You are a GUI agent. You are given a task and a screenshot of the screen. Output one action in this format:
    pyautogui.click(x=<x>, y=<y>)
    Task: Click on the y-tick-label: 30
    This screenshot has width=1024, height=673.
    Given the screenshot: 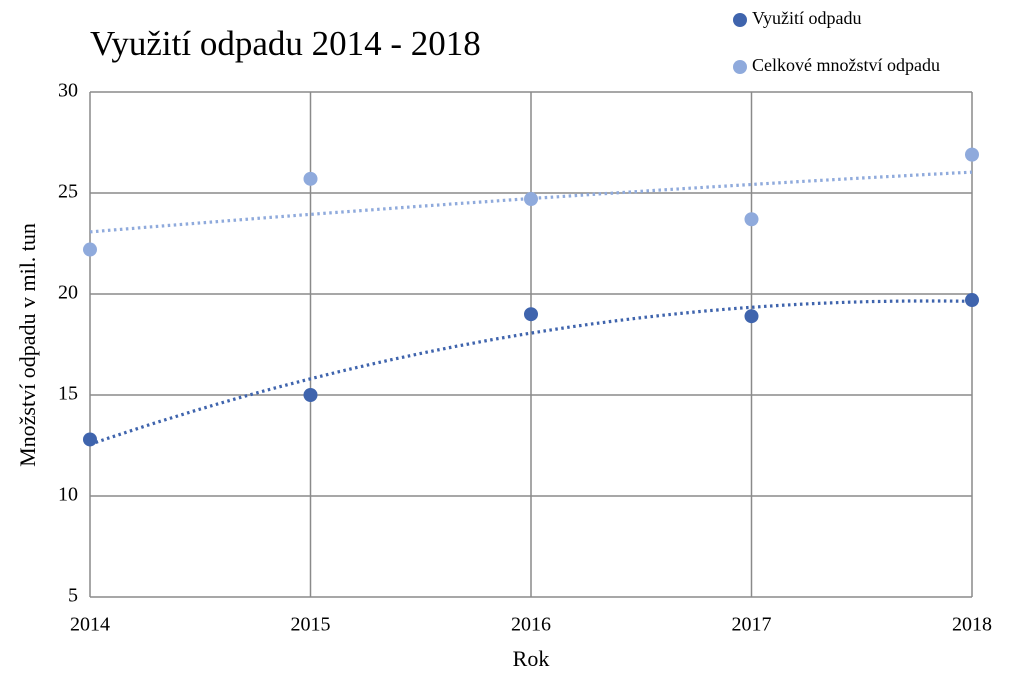 What is the action you would take?
    pyautogui.click(x=68, y=91)
    